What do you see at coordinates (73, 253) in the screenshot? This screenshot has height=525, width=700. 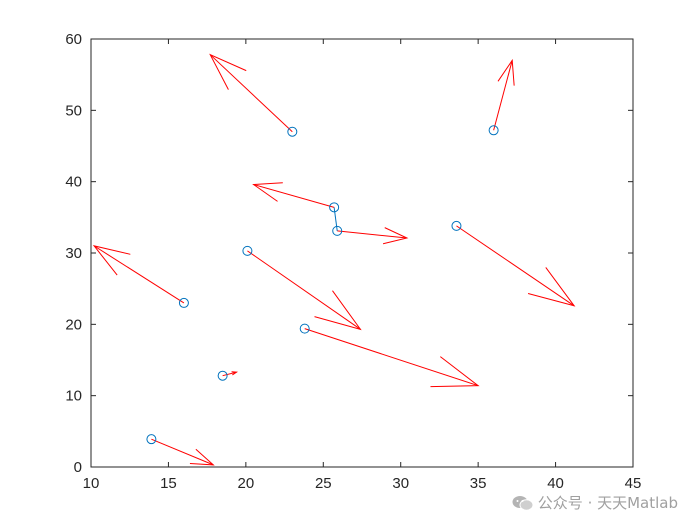 I see `y-tick-label: 30` at bounding box center [73, 253].